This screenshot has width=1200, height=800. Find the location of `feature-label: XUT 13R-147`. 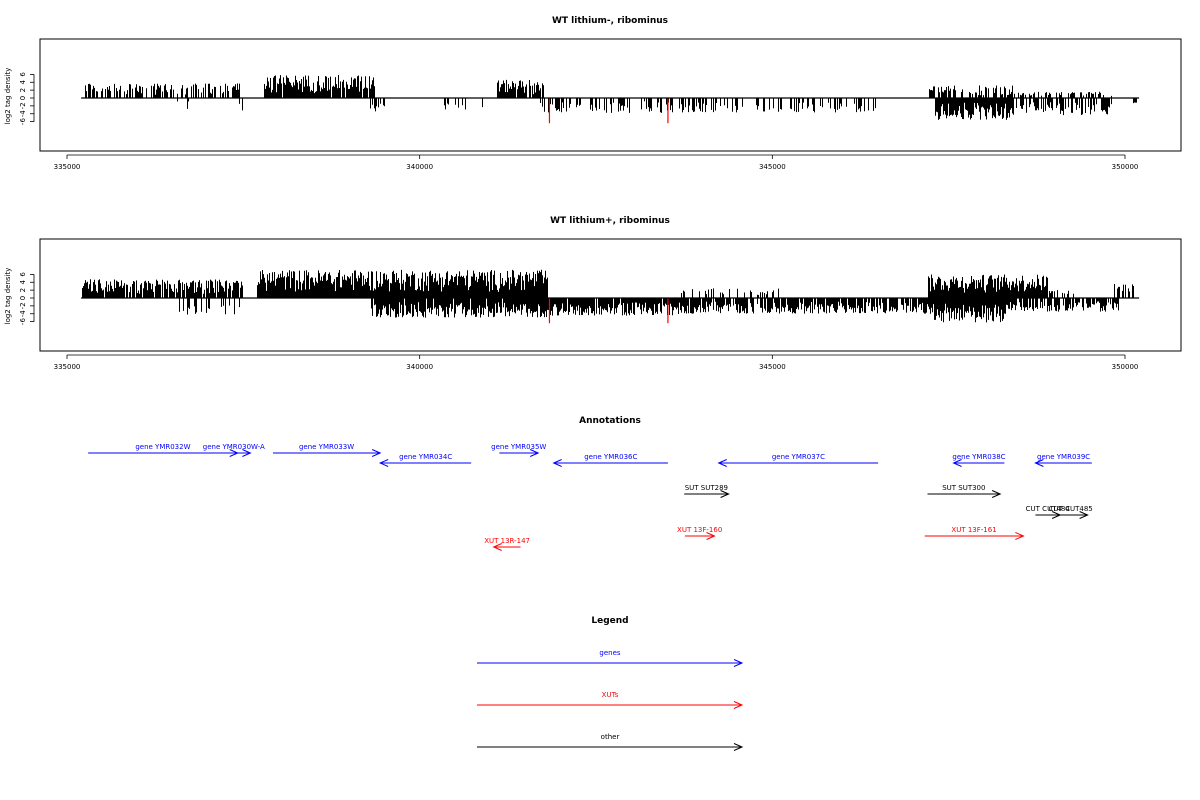

feature-label: XUT 13R-147 is located at coordinates (507, 541).